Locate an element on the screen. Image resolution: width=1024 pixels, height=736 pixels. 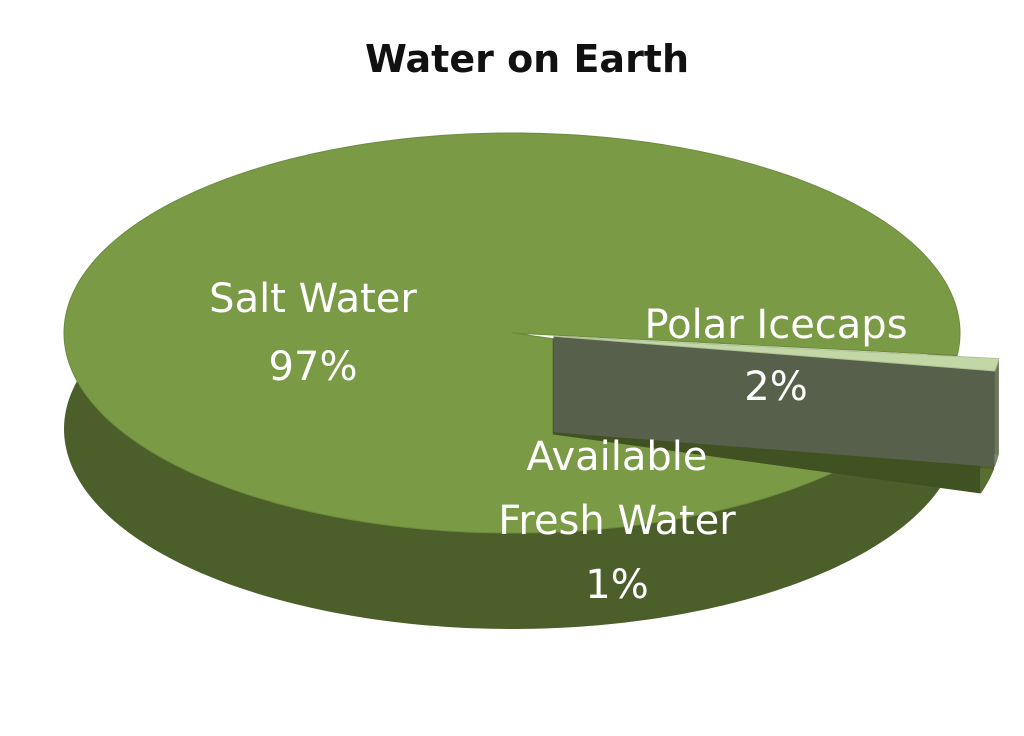
slice-label-fresh-water-value: 1% is located at coordinates (616, 585).